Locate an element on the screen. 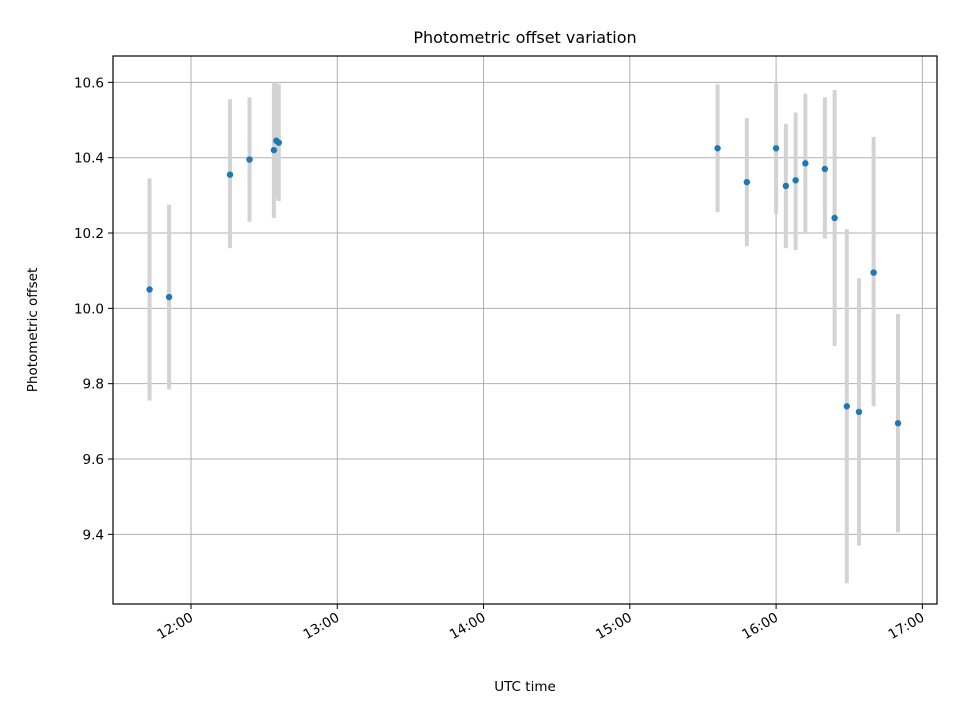 The height and width of the screenshot is (720, 960). chart-title: Photometric offset variation is located at coordinates (524, 37).